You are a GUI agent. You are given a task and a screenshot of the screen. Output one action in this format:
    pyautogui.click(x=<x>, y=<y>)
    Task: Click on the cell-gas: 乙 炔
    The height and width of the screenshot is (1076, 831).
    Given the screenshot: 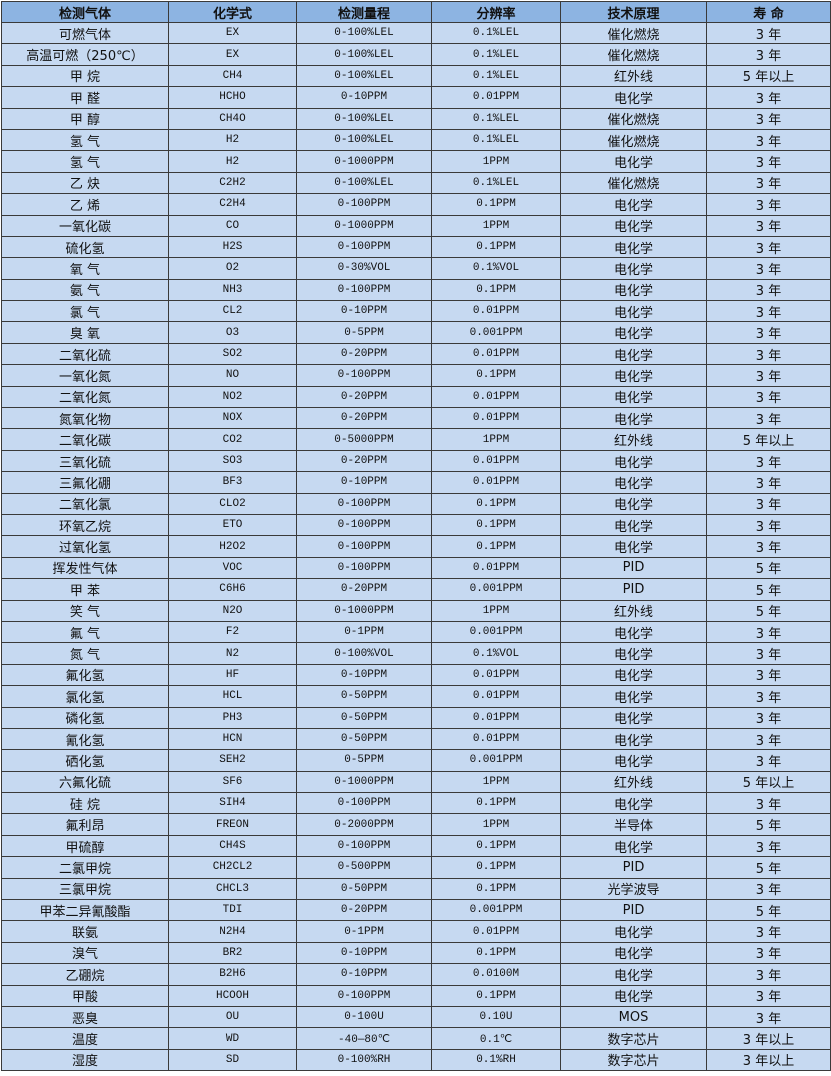 What is the action you would take?
    pyautogui.click(x=85, y=183)
    